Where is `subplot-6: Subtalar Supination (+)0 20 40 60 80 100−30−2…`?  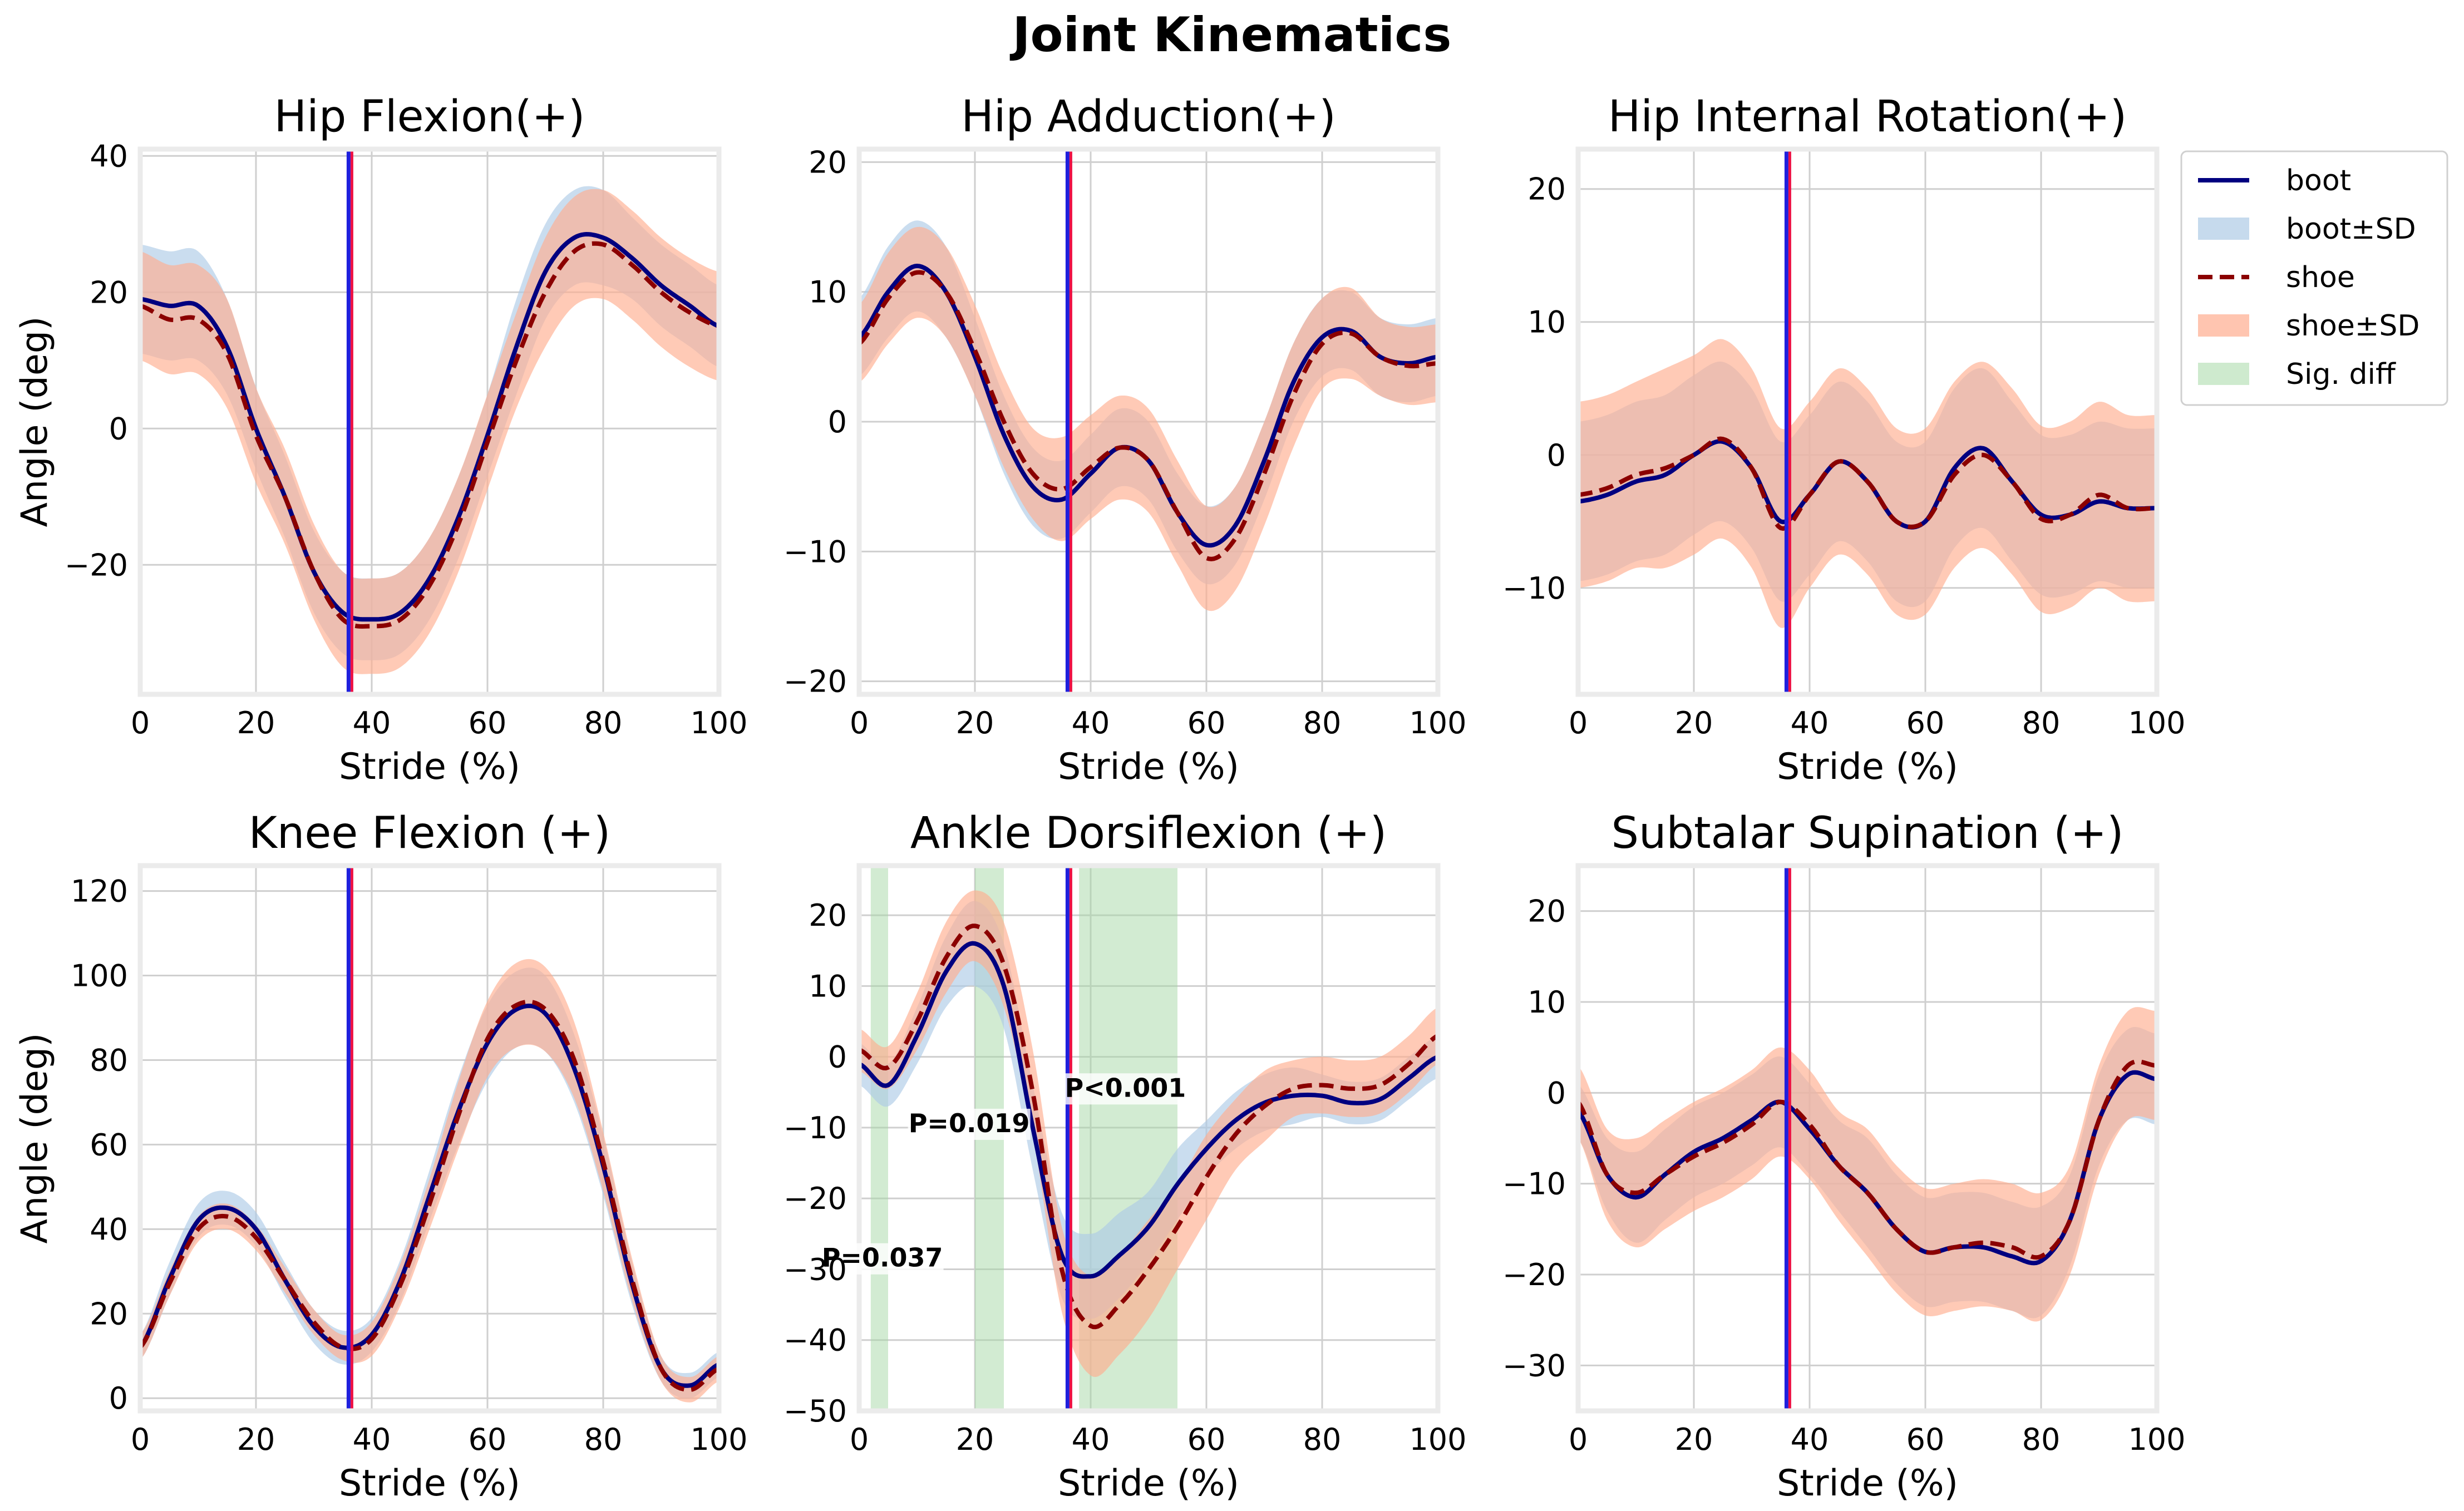 subplot-6: Subtalar Supination (+)0 20 40 60 80 100−30−2… is located at coordinates (1844, 1156).